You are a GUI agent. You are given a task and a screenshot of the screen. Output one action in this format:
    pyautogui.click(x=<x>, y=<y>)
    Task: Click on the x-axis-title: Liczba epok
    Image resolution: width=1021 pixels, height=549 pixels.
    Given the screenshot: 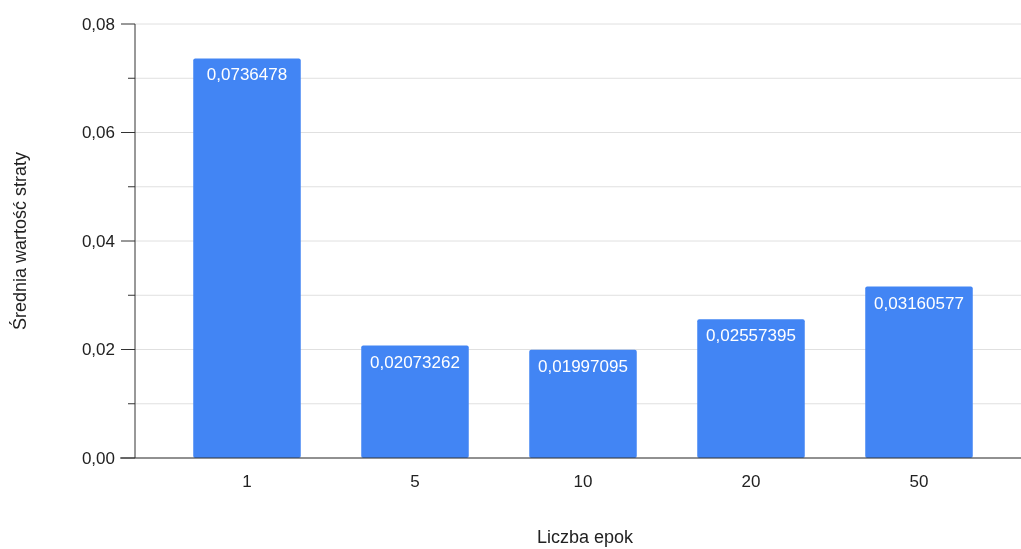 What is the action you would take?
    pyautogui.click(x=585, y=537)
    